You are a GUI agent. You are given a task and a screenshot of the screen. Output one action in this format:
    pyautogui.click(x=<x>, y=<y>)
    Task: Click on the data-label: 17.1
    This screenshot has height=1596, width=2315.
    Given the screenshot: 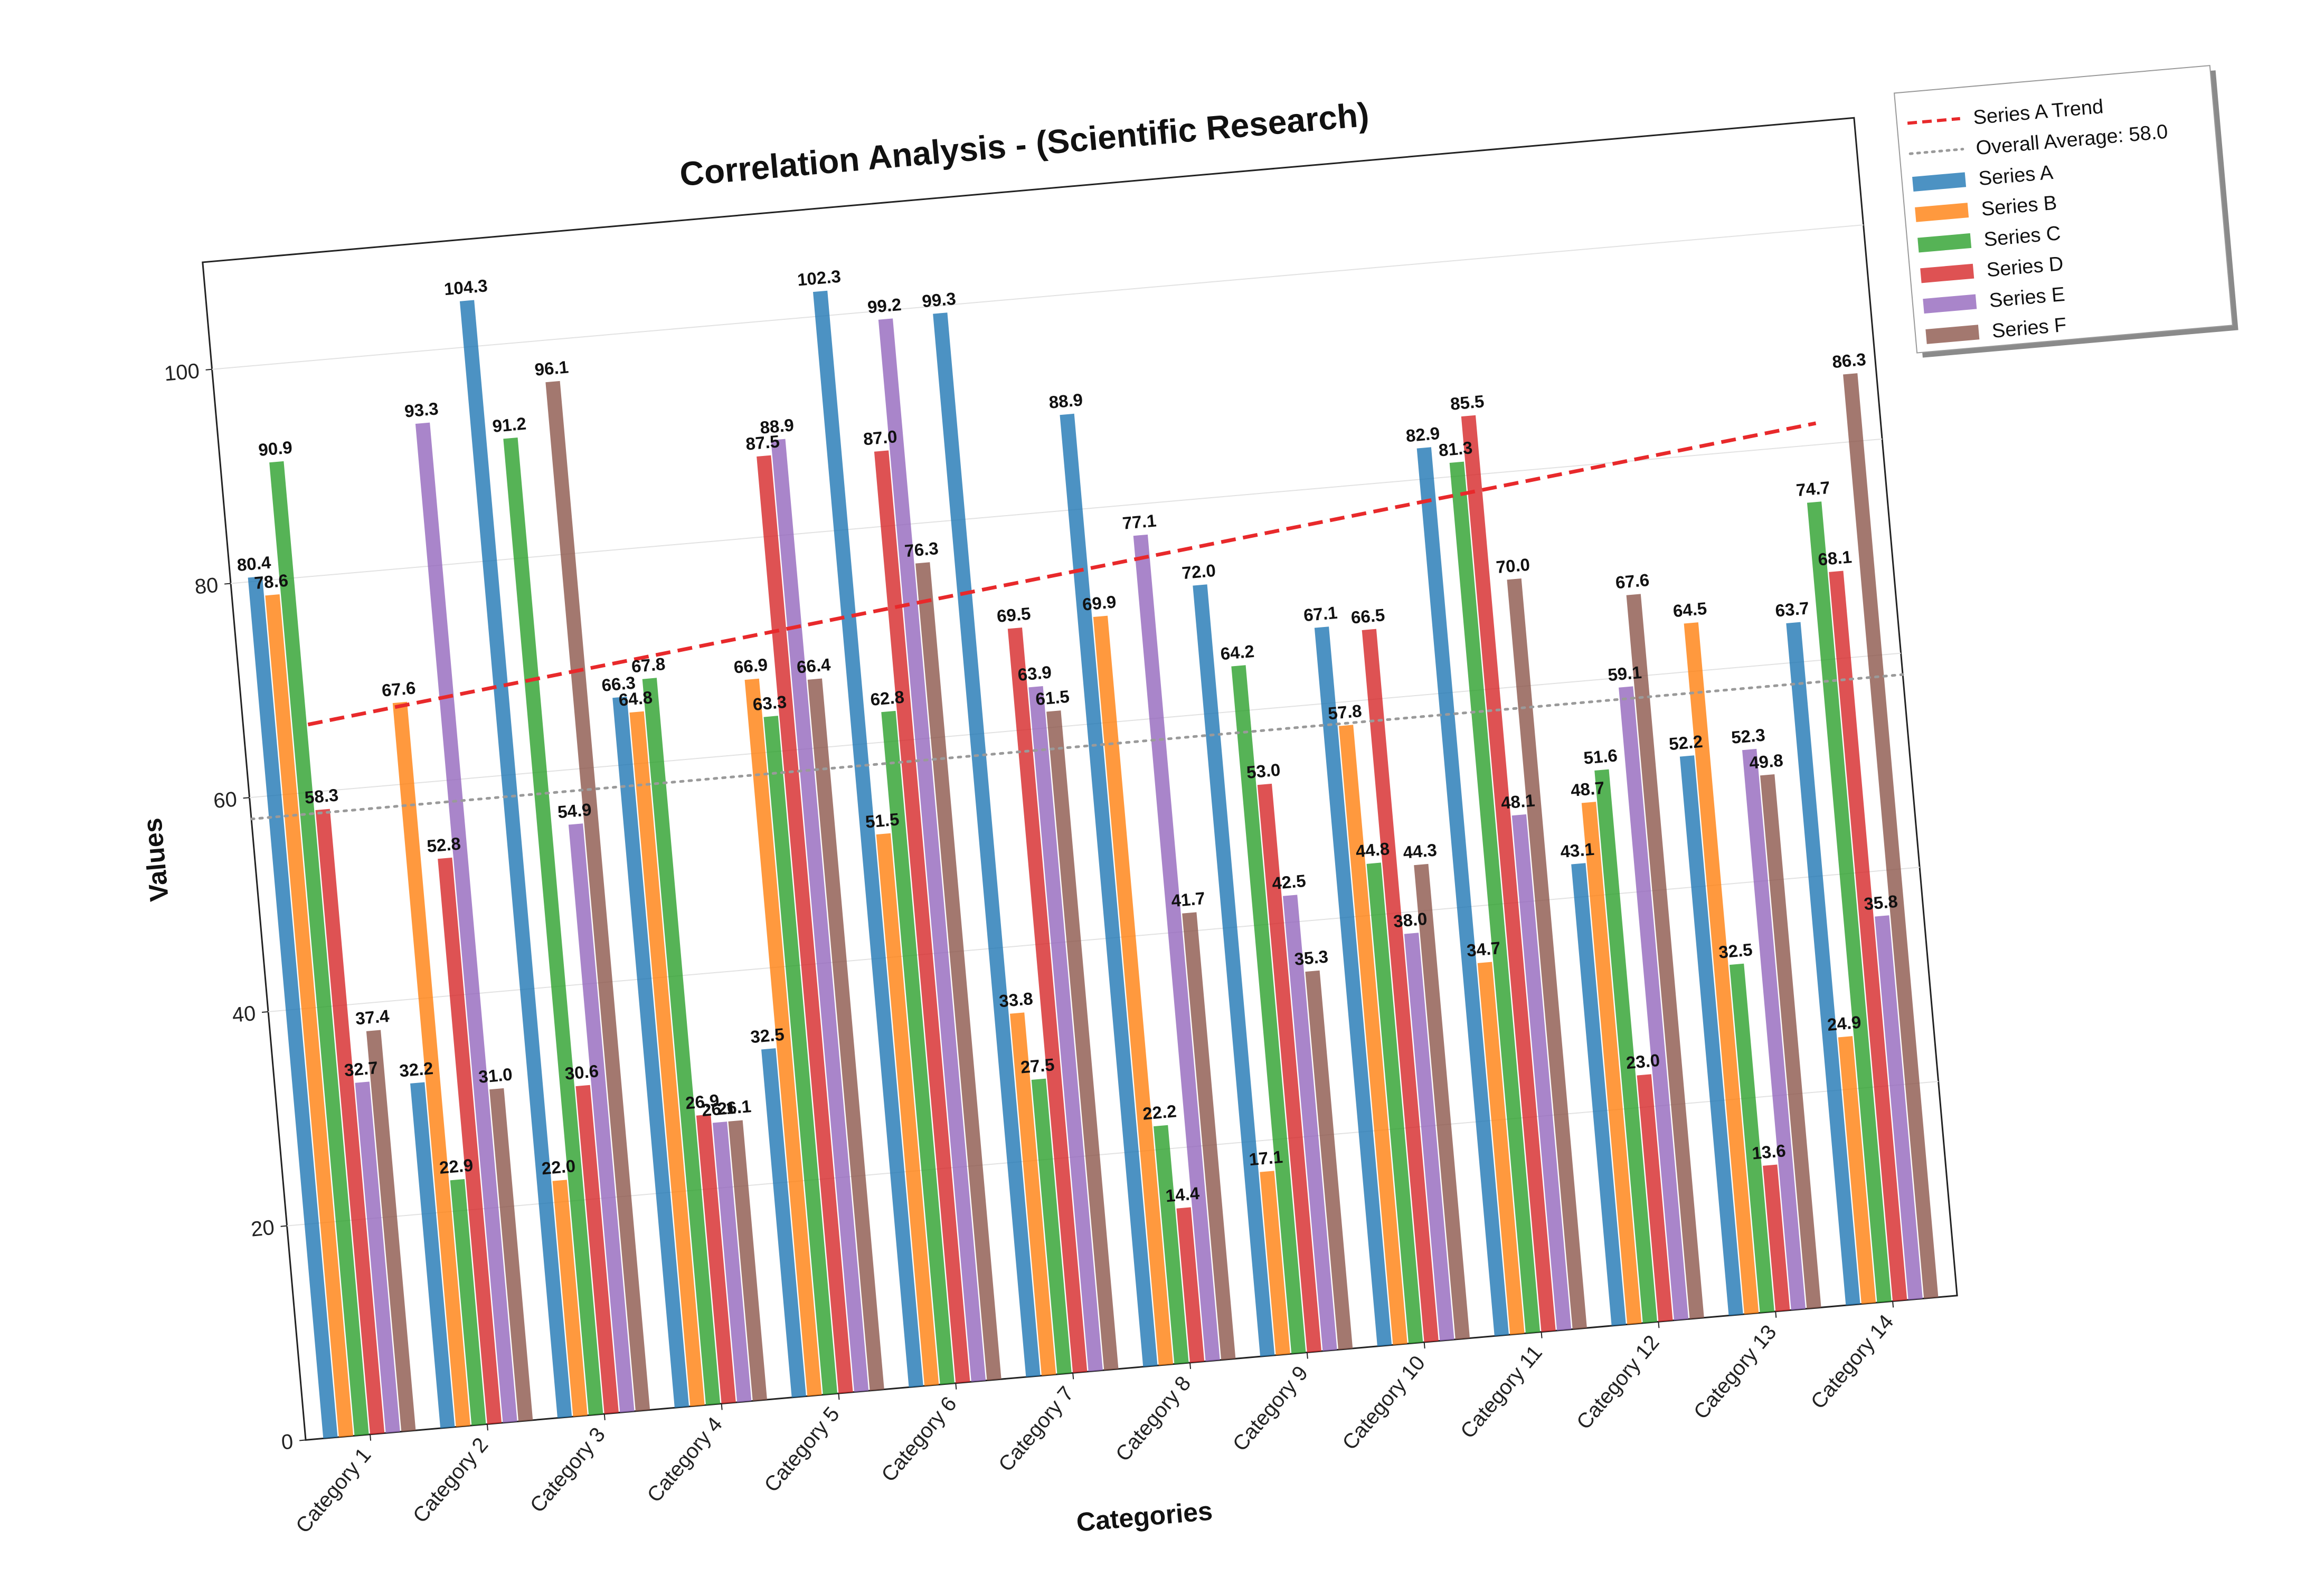 What is the action you would take?
    pyautogui.click(x=1265, y=1158)
    